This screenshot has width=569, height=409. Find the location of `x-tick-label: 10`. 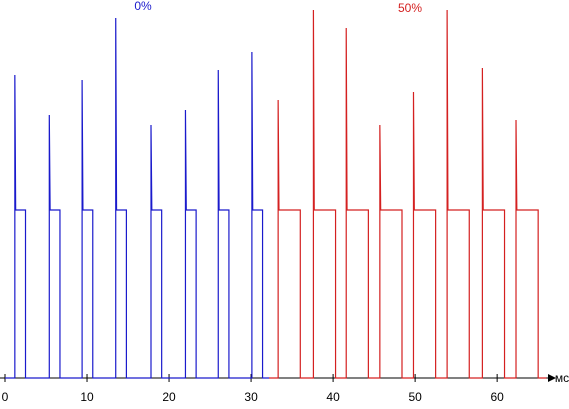

x-tick-label: 10 is located at coordinates (87, 397).